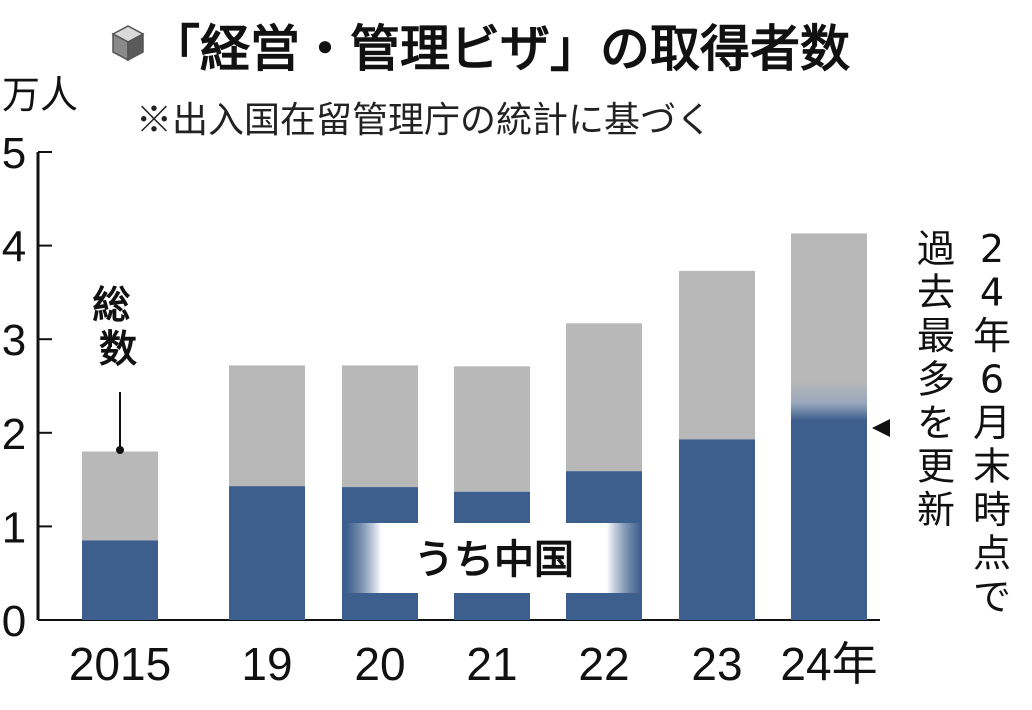 The height and width of the screenshot is (710, 1032). I want to click on record-note-column-1: 2 4 年 6 月末時点で, so click(992, 423).